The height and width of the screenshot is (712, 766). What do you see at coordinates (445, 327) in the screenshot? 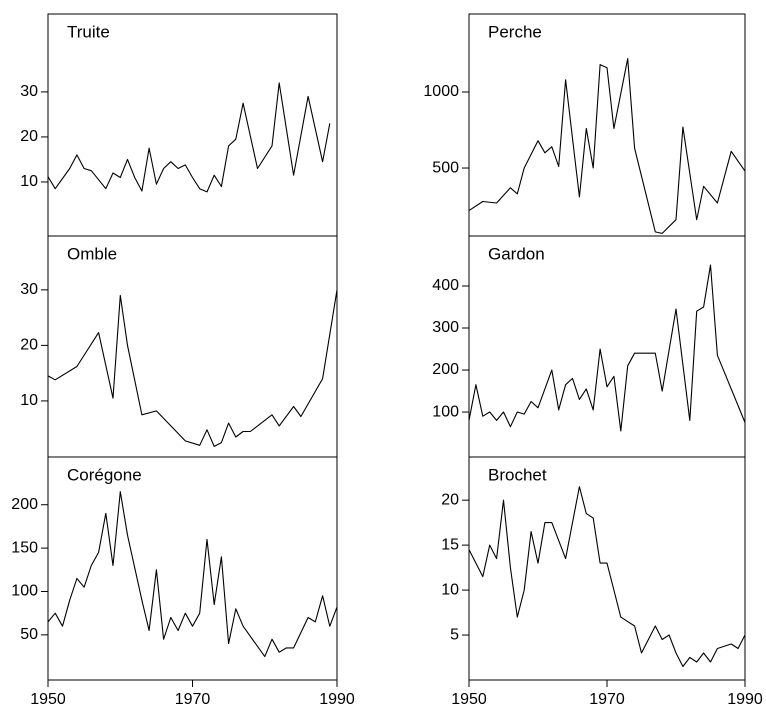
I see `y-tick-label: 300` at bounding box center [445, 327].